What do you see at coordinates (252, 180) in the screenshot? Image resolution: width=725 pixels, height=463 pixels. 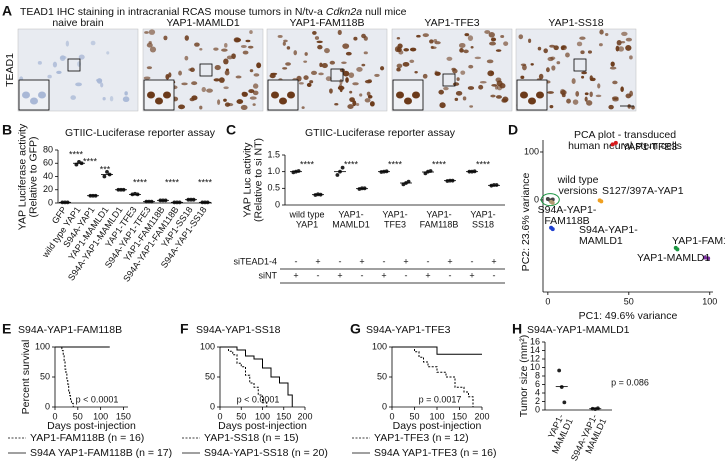 I see `y-label-group: YAP Luc activity (Relative to si NT)` at bounding box center [252, 180].